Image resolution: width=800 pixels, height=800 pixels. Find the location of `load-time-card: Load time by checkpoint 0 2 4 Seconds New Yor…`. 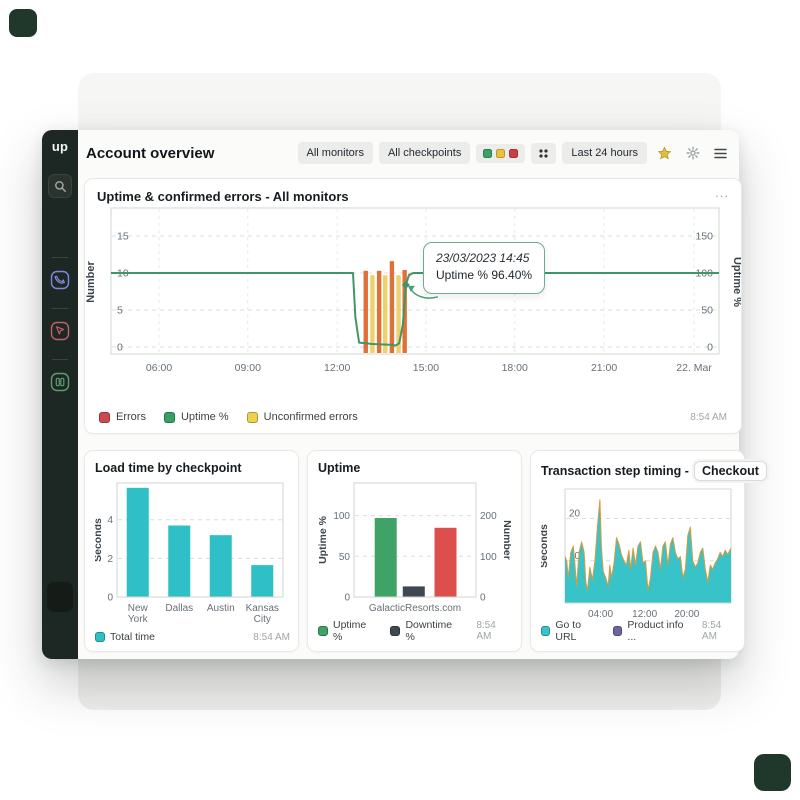

load-time-card: Load time by checkpoint 0 2 4 Seconds New Yor… is located at coordinates (191, 551).